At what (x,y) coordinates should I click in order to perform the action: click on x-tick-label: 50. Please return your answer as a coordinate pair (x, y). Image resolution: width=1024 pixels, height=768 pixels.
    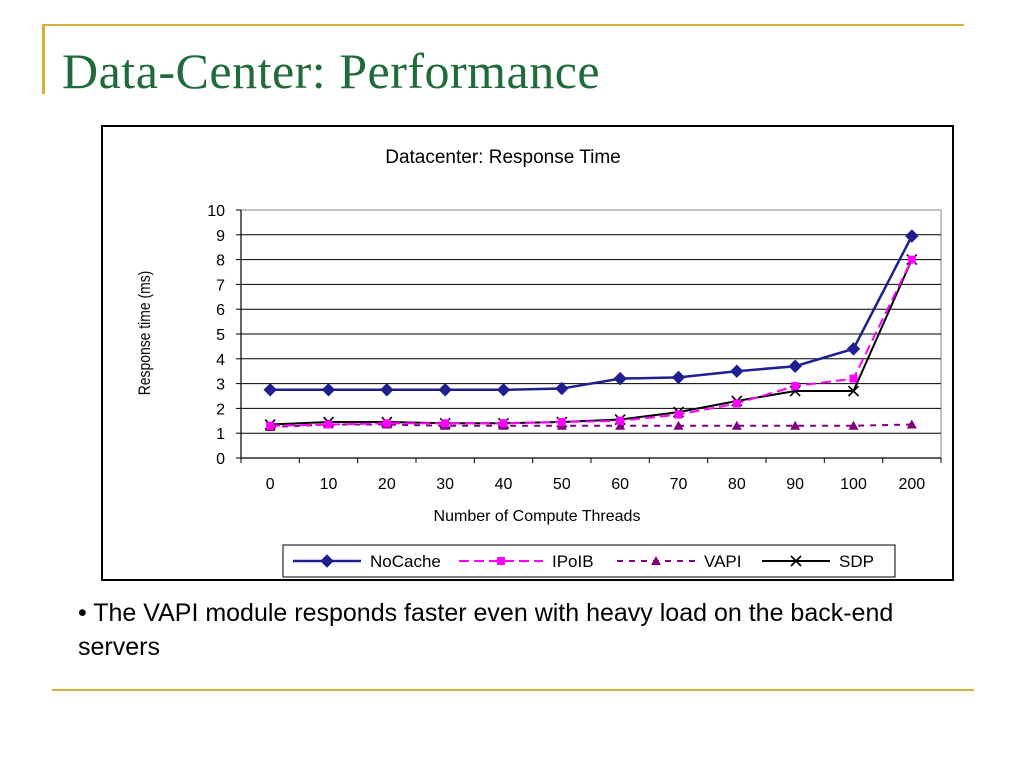
    Looking at the image, I should click on (562, 484).